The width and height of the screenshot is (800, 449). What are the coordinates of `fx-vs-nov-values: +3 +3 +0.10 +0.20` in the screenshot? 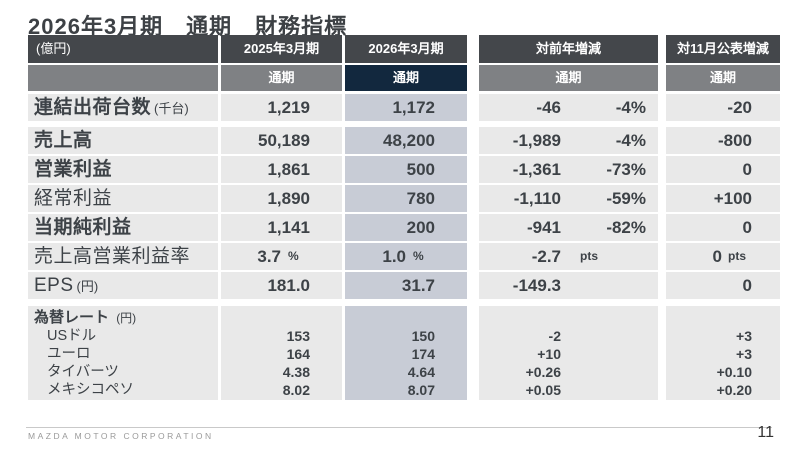 It's located at (723, 353).